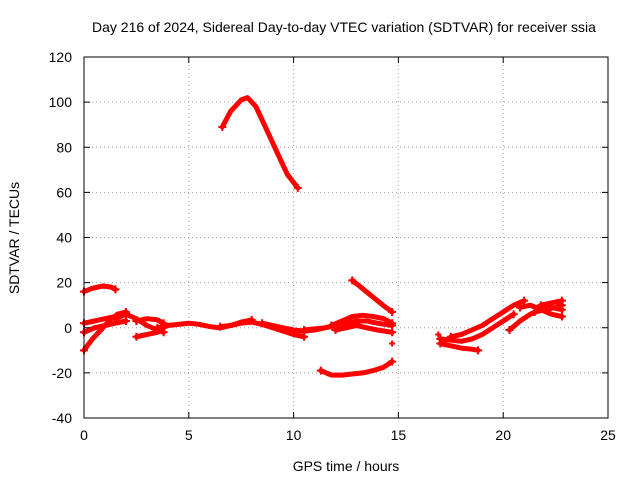 The width and height of the screenshot is (640, 480). I want to click on series-arc-early-low, so click(105, 326).